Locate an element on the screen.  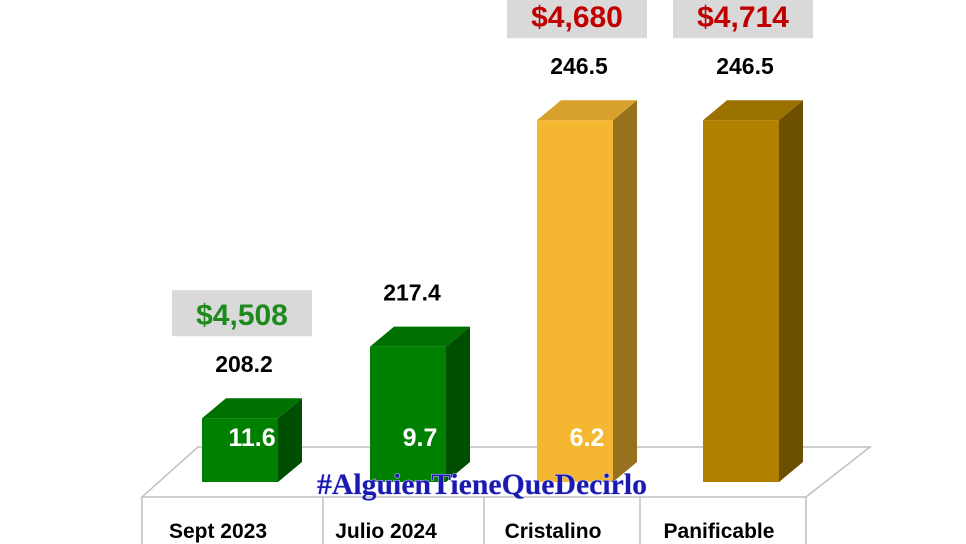
chart-floor is located at coordinates (506, 495).